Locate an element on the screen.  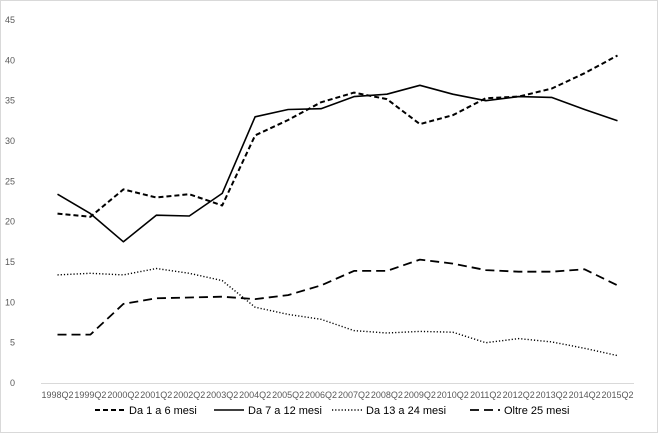
legend-item: Da 7 a 12 mesi is located at coordinates (268, 411).